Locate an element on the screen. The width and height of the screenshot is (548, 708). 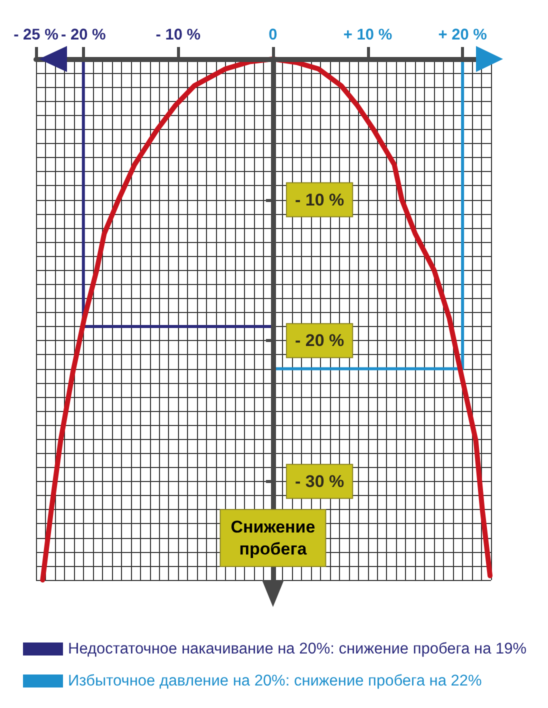
x-tick-label: 0 is located at coordinates (273, 35).